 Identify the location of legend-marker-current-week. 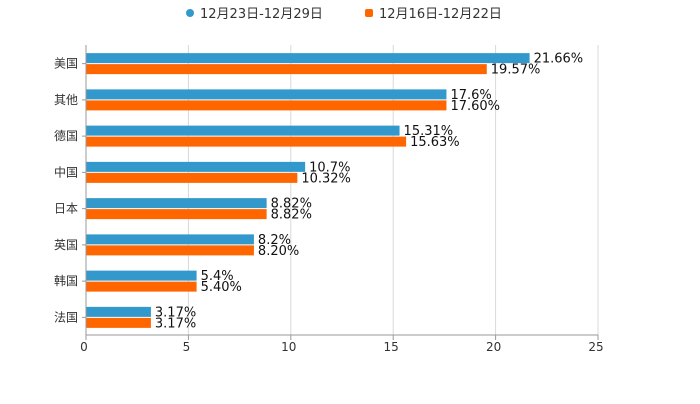
(190, 13).